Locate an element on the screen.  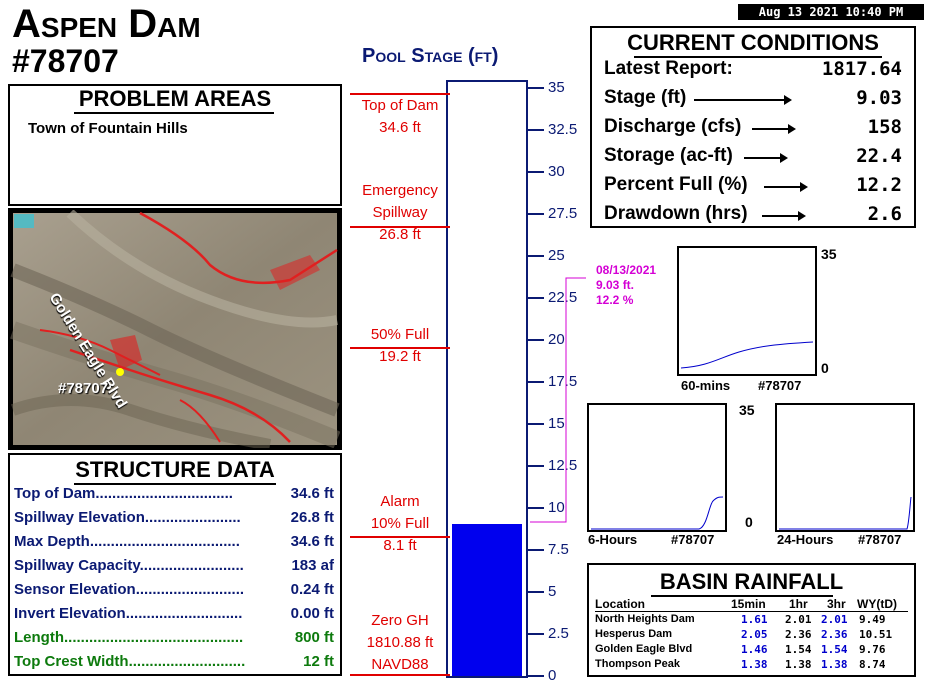
stage-tick-label: 20 is located at coordinates (556, 339).